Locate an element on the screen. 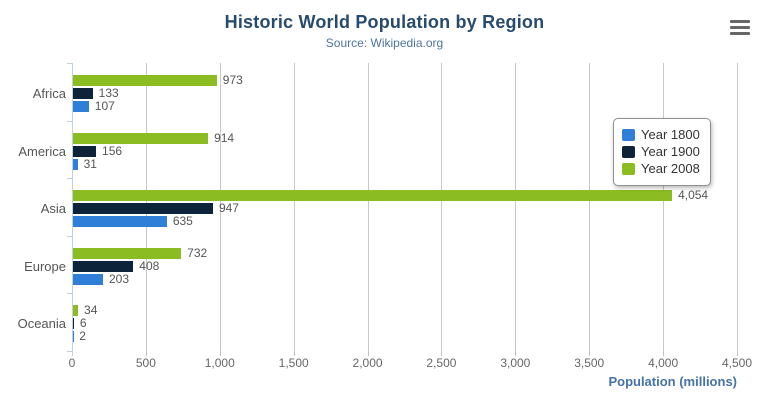 This screenshot has height=416, width=769. bar-value-label: 947 is located at coordinates (228, 208).